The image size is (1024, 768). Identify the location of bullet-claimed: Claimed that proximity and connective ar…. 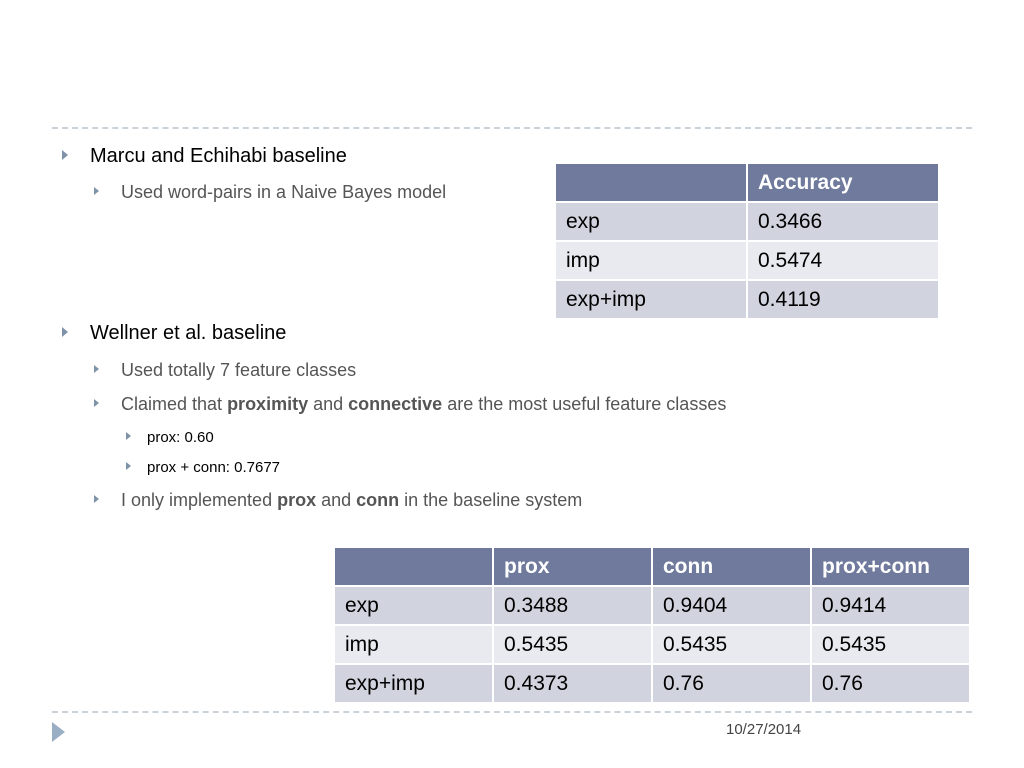
(410, 404).